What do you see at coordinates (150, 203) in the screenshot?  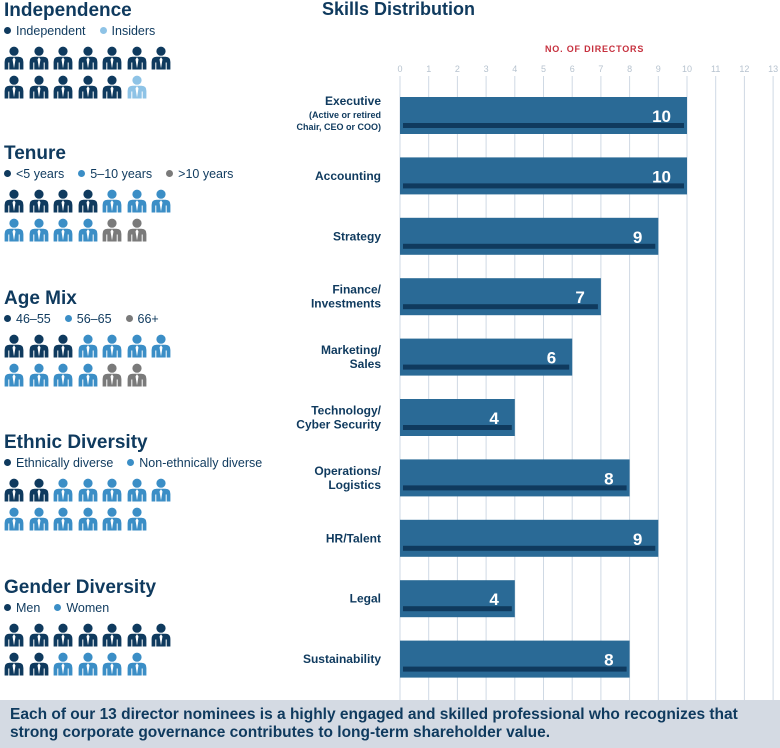 I see `section-tenure: Tenure <5 years 5–10 years >10 years` at bounding box center [150, 203].